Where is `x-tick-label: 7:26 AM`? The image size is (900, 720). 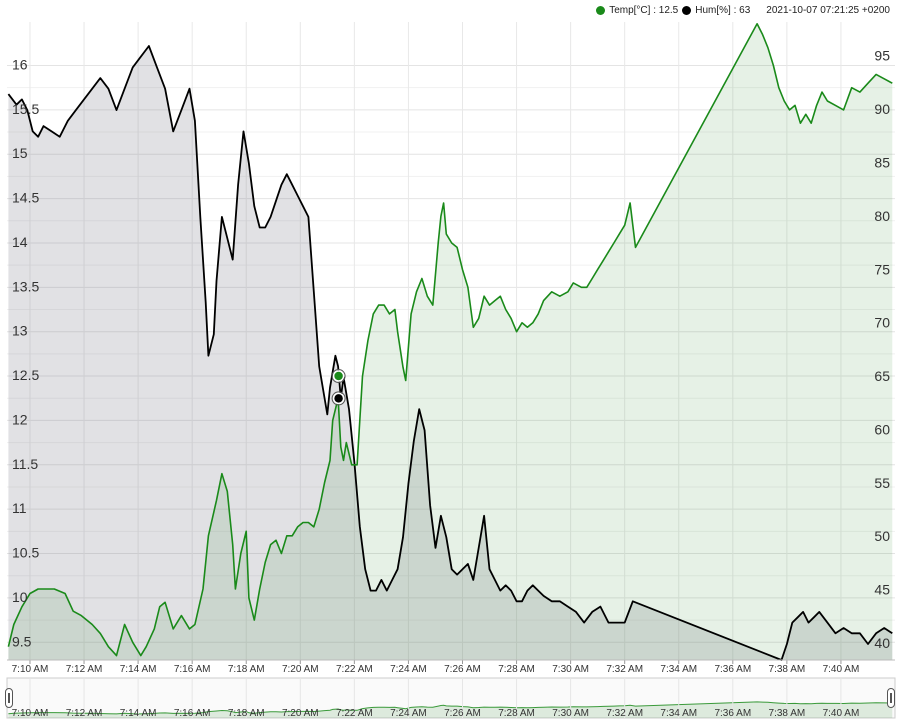 x-tick-label: 7:26 AM is located at coordinates (462, 669).